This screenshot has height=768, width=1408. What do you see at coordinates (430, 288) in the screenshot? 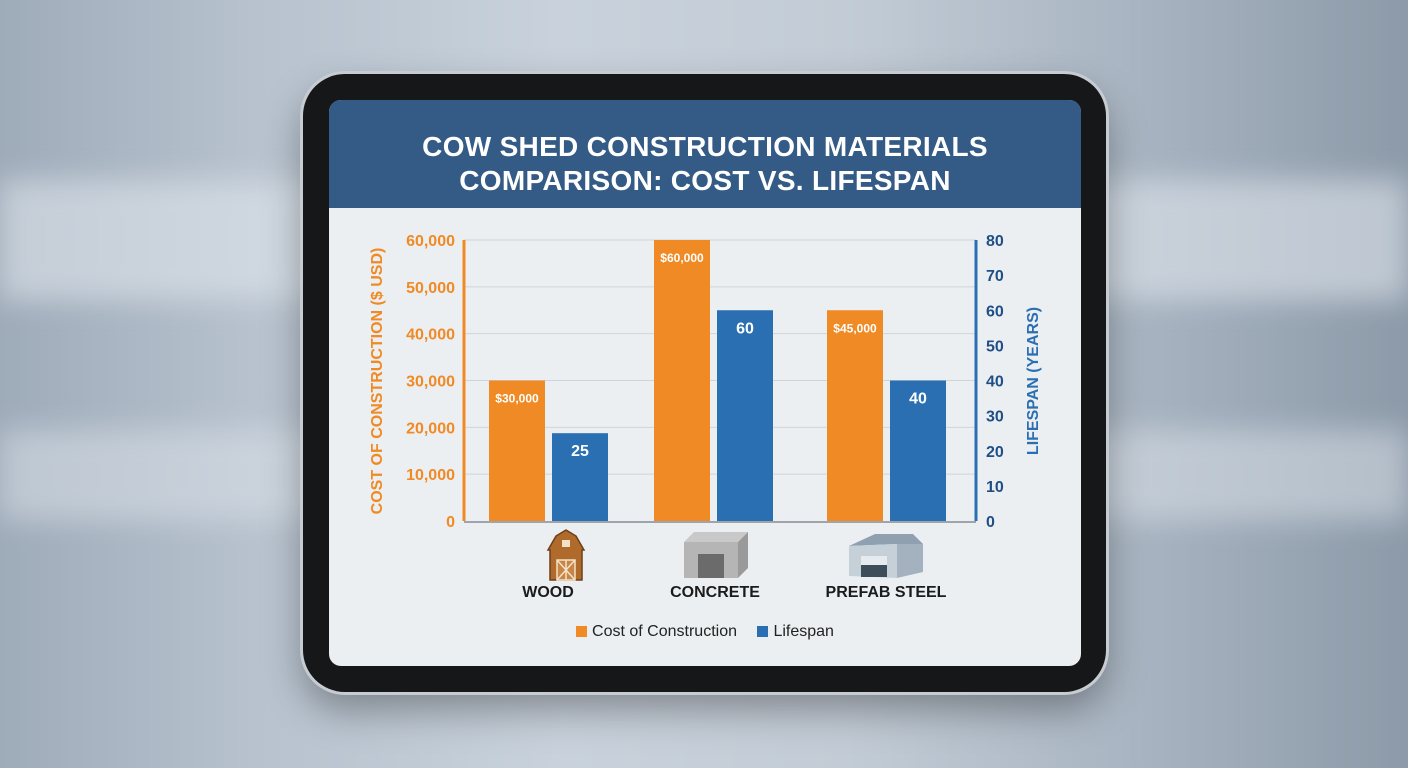
I see `left-tick-label: 50,000` at bounding box center [430, 288].